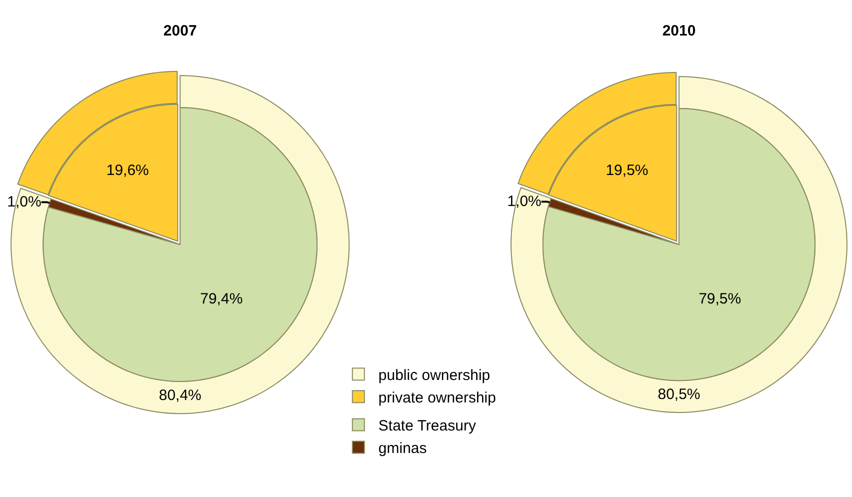  I want to click on data-label: 80,4%, so click(180, 395).